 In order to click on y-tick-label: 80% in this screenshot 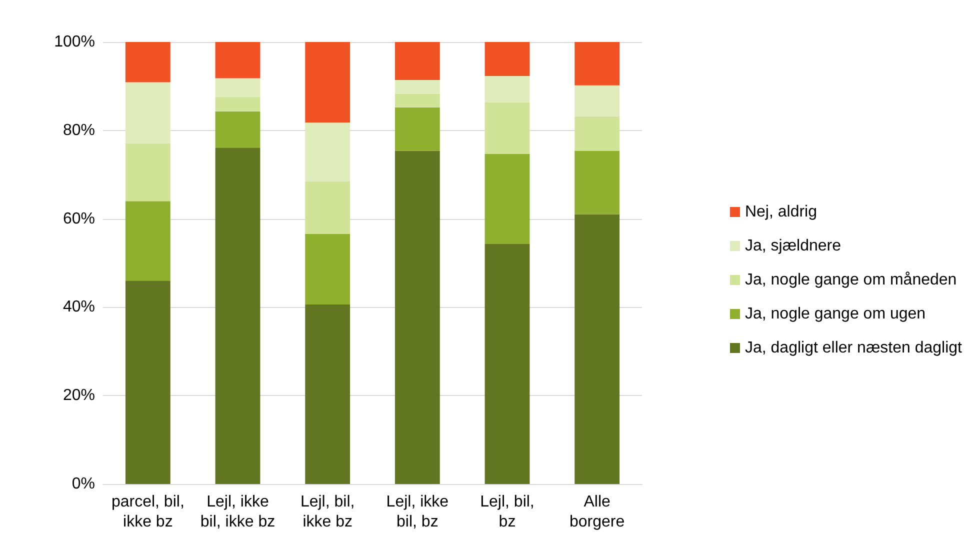, I will do `click(78, 130)`.